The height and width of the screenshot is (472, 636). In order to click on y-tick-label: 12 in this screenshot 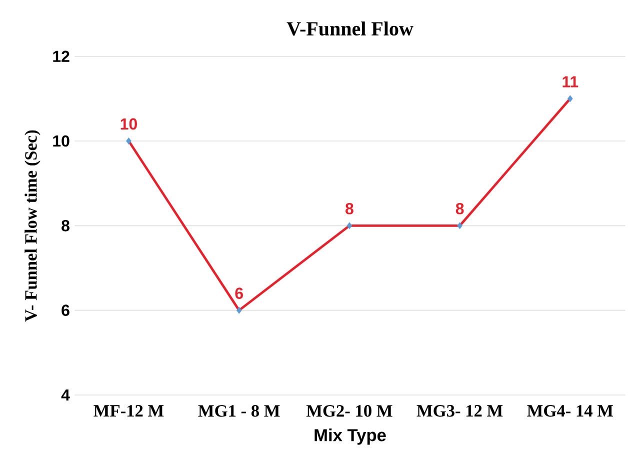, I will do `click(61, 56)`.